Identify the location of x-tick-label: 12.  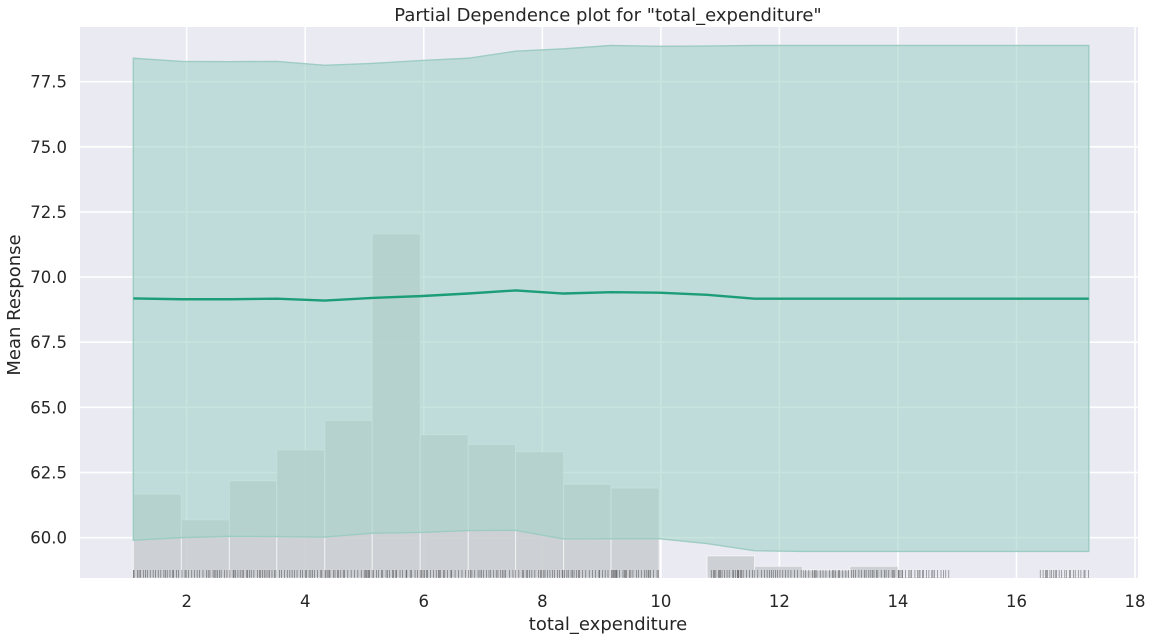
(779, 601).